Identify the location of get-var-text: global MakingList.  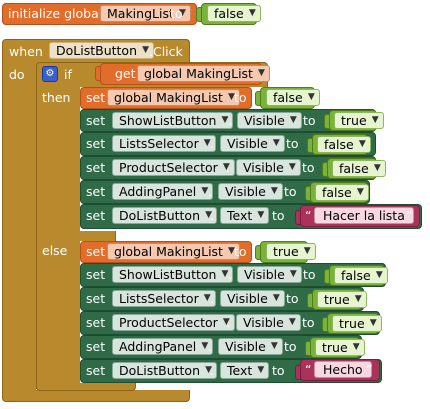
(198, 73).